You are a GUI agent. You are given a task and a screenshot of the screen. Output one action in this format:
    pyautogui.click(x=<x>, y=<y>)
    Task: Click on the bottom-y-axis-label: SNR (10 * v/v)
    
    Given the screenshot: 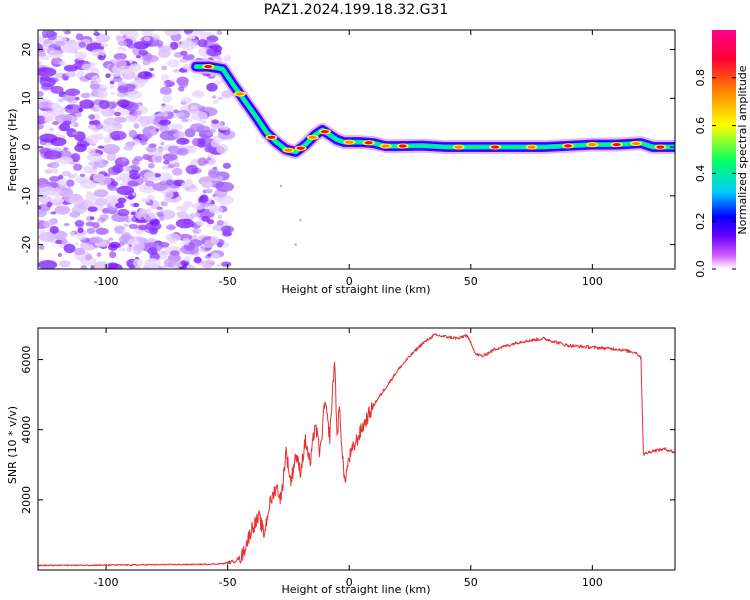 What is the action you would take?
    pyautogui.click(x=12, y=445)
    